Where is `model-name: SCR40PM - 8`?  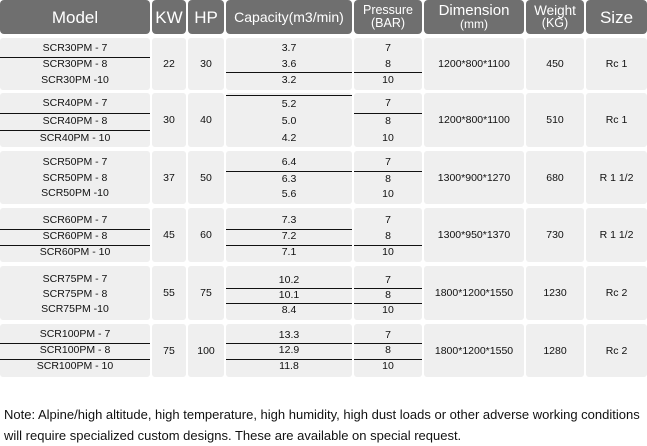
model-name: SCR40PM - 8 is located at coordinates (75, 121).